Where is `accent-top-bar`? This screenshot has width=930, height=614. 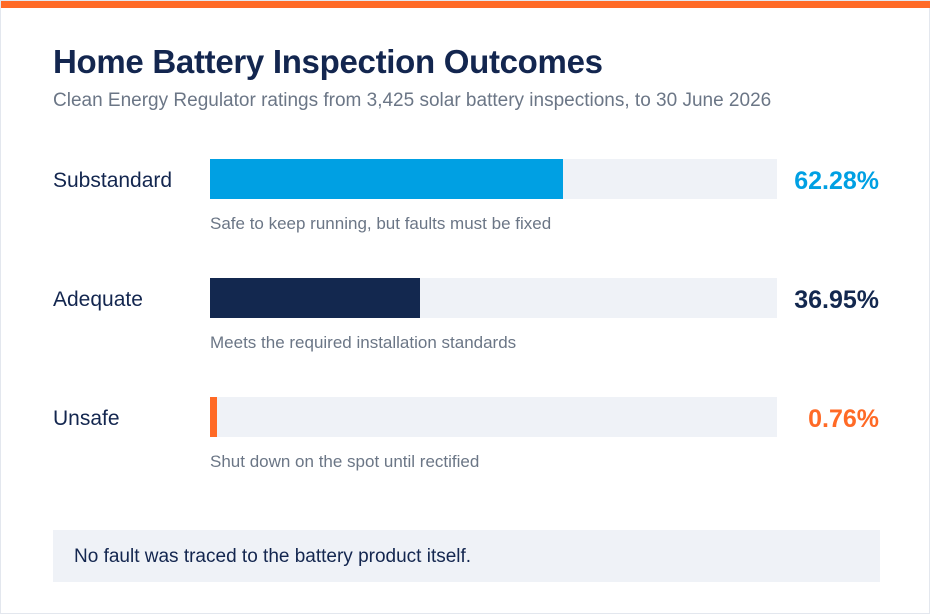 accent-top-bar is located at coordinates (465, 4).